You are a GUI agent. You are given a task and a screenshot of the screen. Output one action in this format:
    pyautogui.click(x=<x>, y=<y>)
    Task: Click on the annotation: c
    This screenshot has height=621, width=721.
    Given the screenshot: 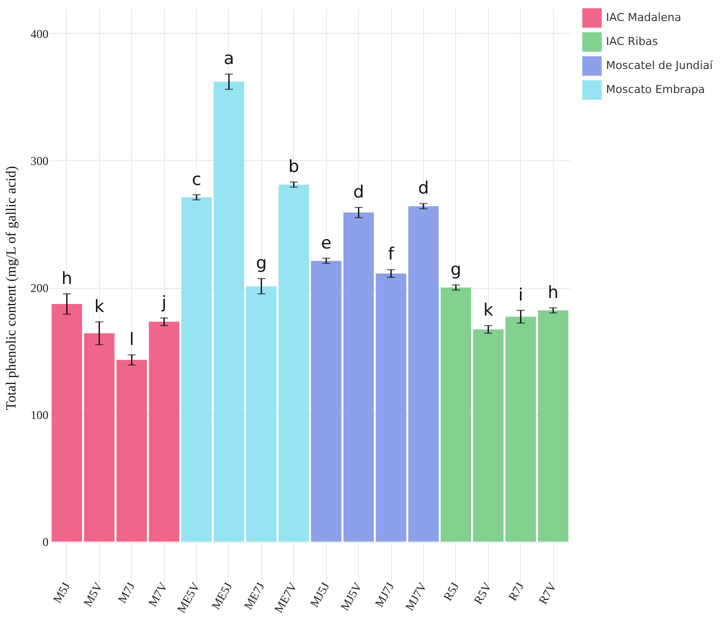 What is the action you would take?
    pyautogui.click(x=197, y=180)
    